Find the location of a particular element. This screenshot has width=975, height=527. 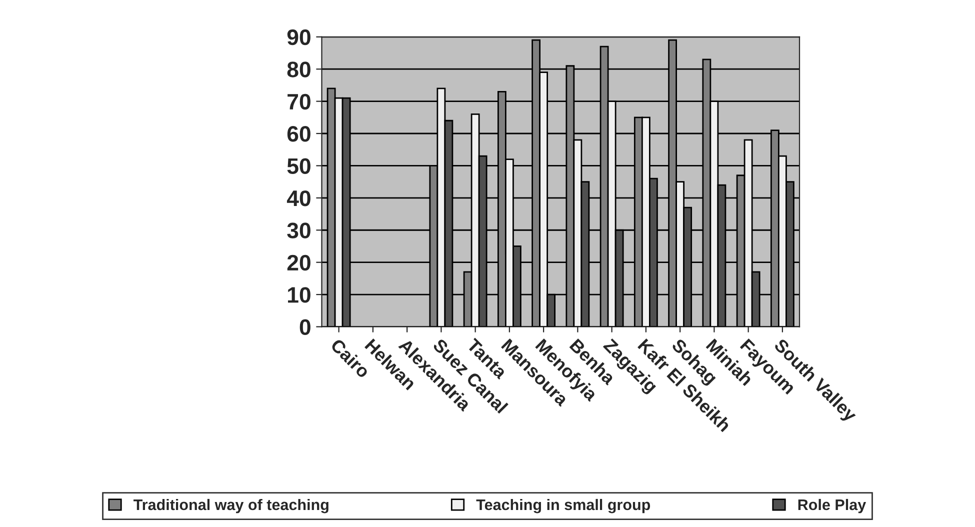

y-tick-label: 80 is located at coordinates (298, 70).